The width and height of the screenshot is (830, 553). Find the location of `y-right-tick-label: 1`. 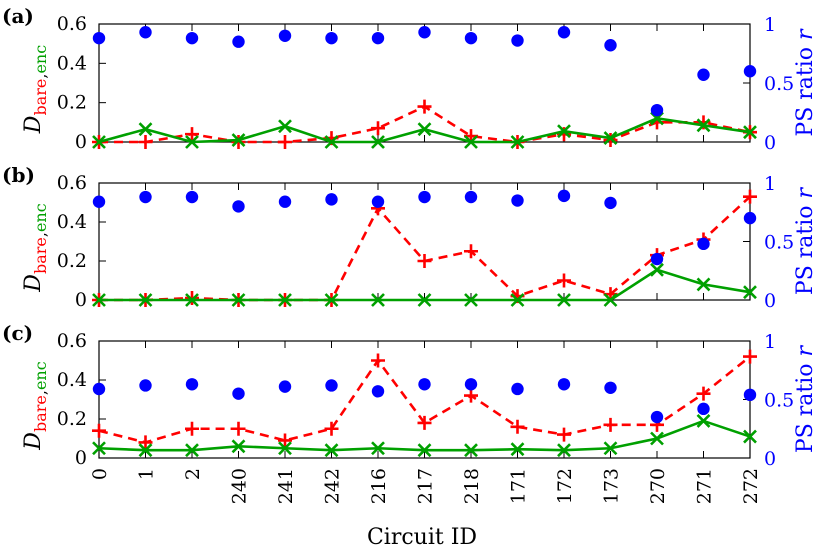

y-right-tick-label: 1 is located at coordinates (770, 25).